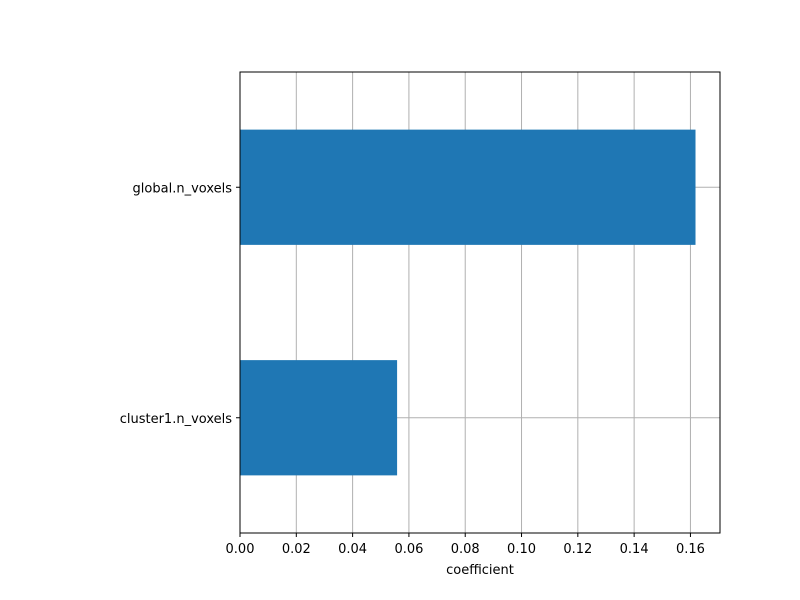  I want to click on y-axis: cluster1.n_voxels global.n_voxels, so click(180, 304).